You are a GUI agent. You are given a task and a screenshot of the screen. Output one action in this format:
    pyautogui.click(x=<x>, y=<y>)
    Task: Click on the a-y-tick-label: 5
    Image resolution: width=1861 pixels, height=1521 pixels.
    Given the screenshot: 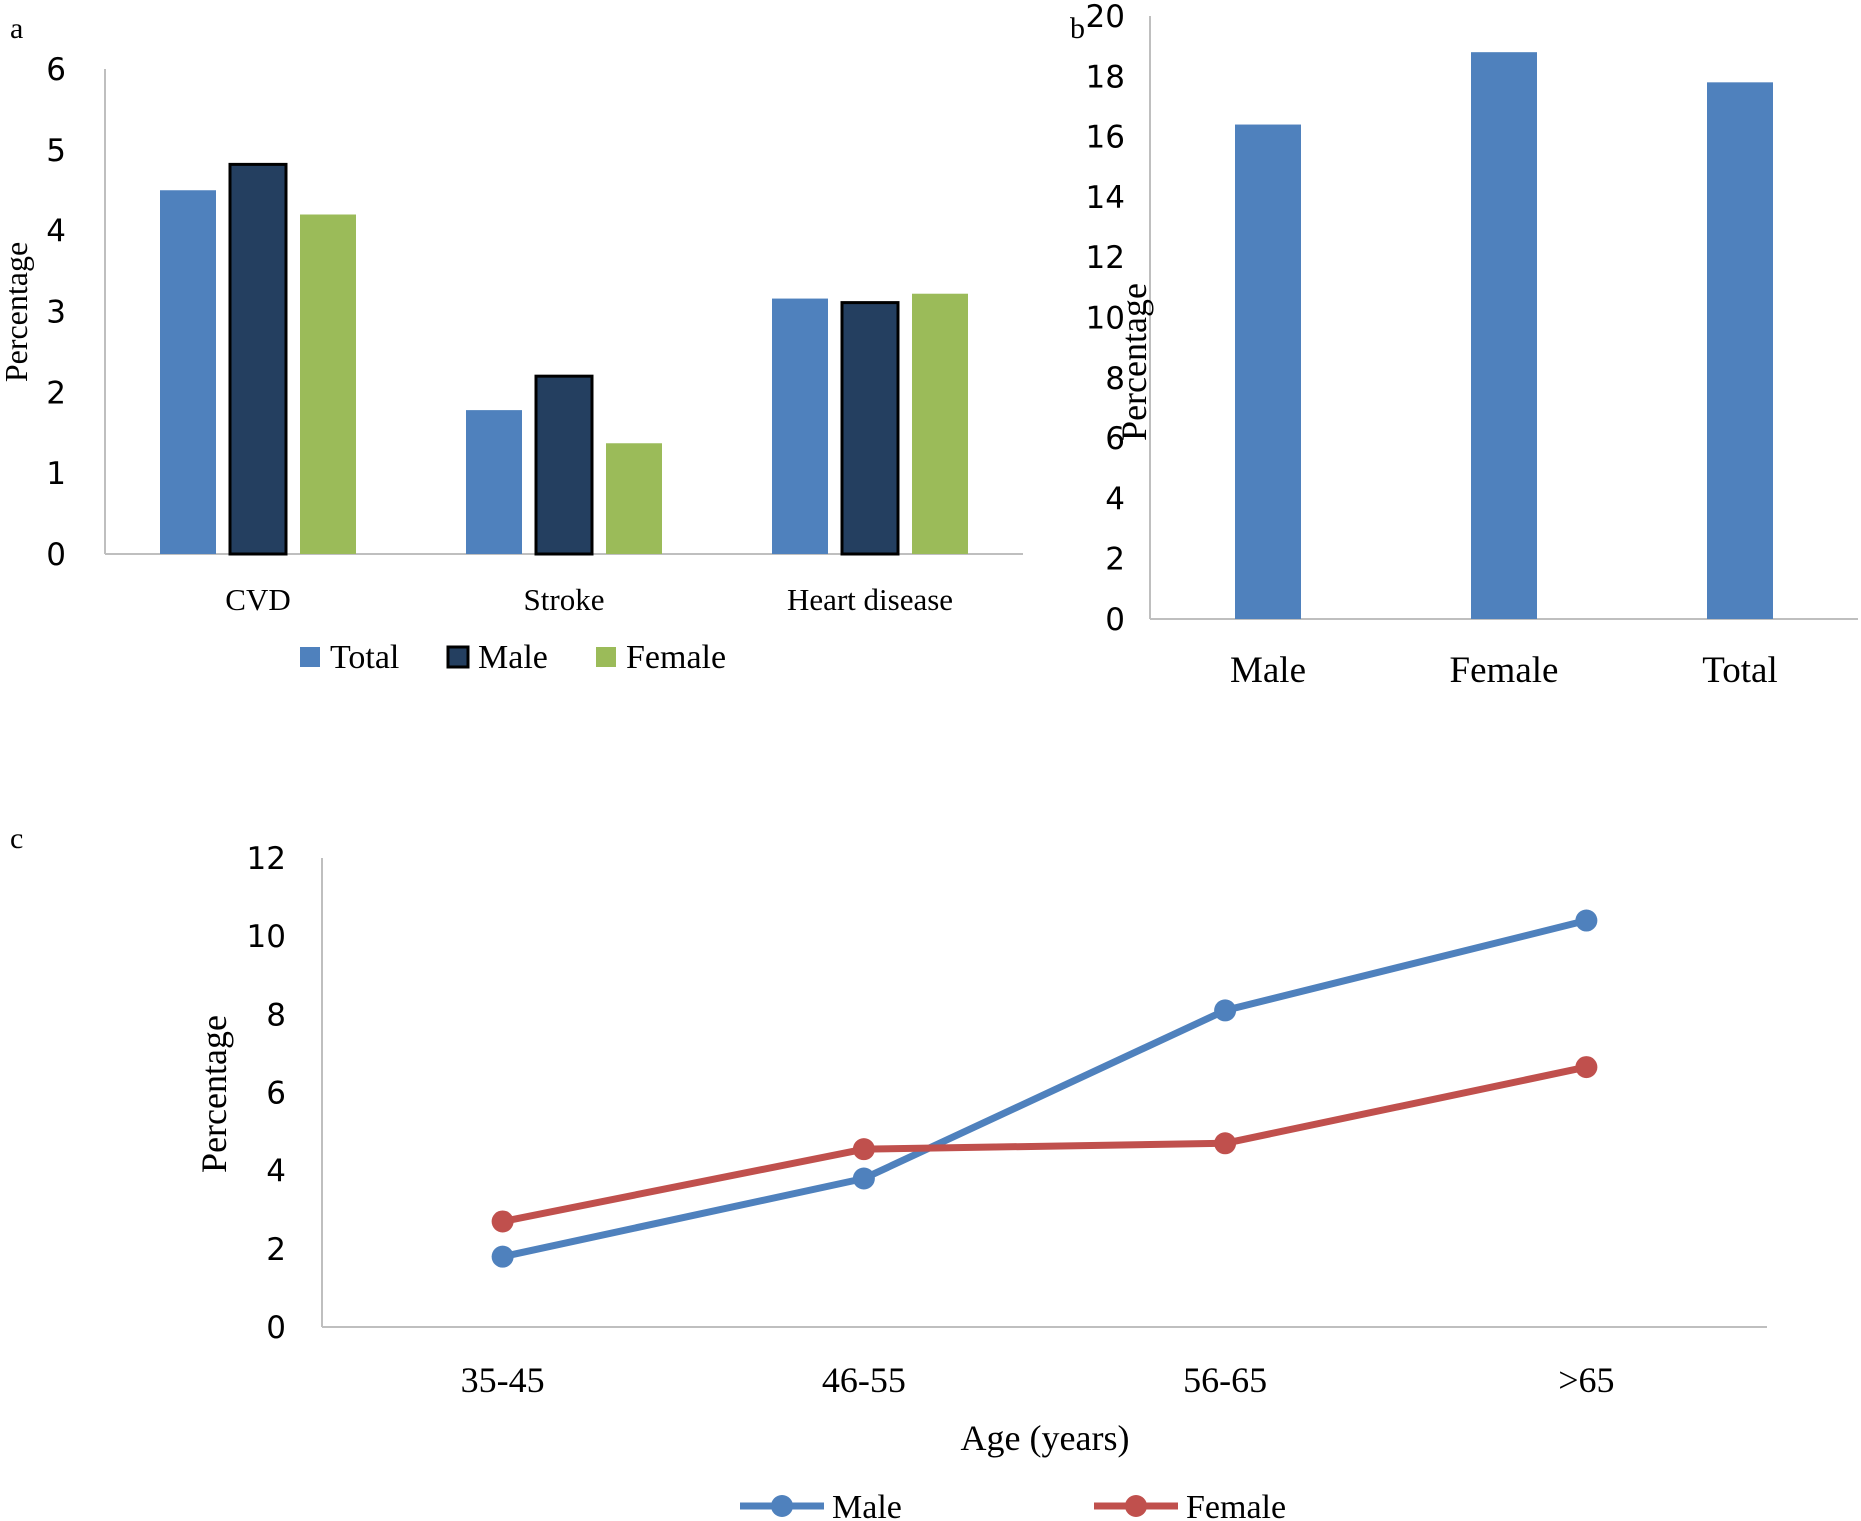 What is the action you would take?
    pyautogui.click(x=56, y=151)
    